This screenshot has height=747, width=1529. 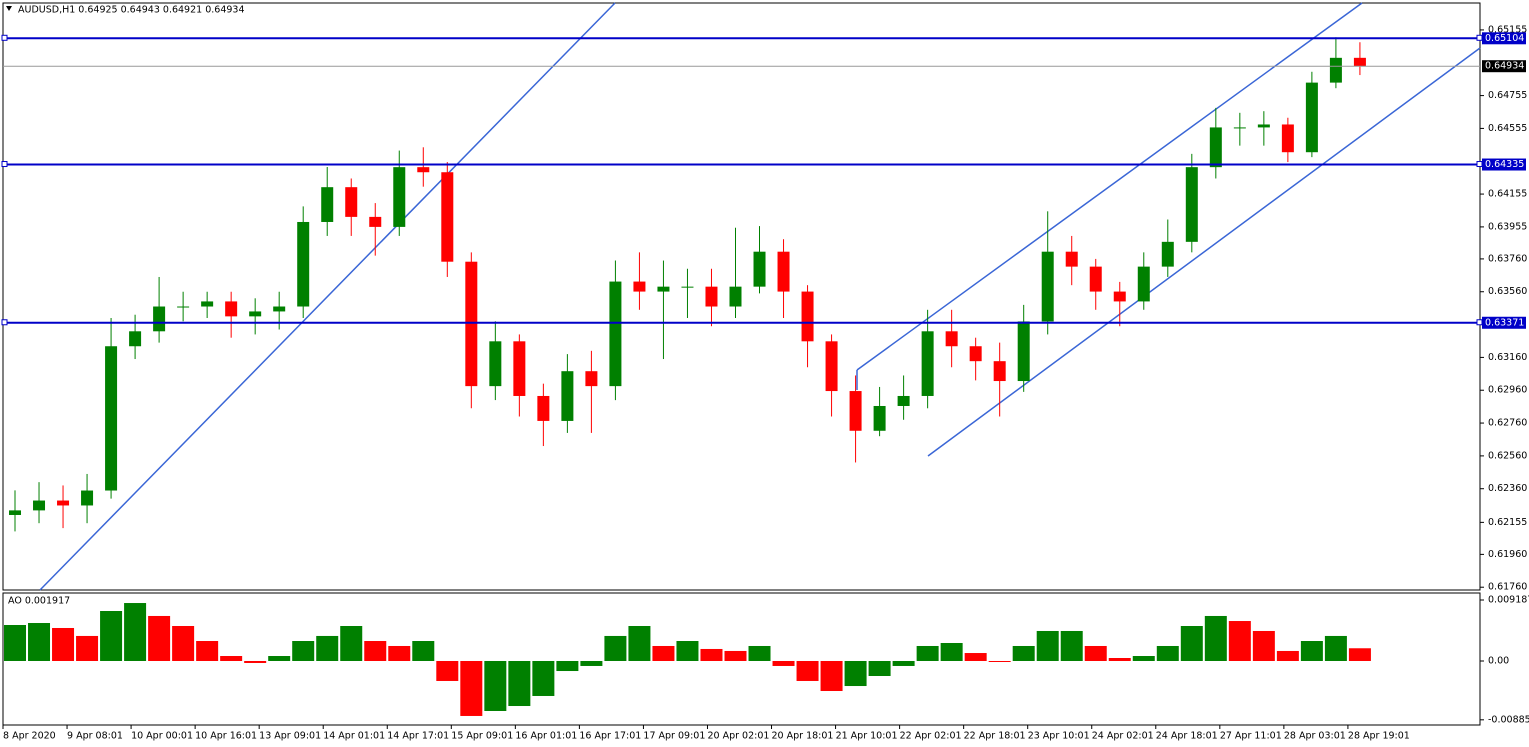 What do you see at coordinates (1507, 194) in the screenshot?
I see `y-tick-label: 0.64155` at bounding box center [1507, 194].